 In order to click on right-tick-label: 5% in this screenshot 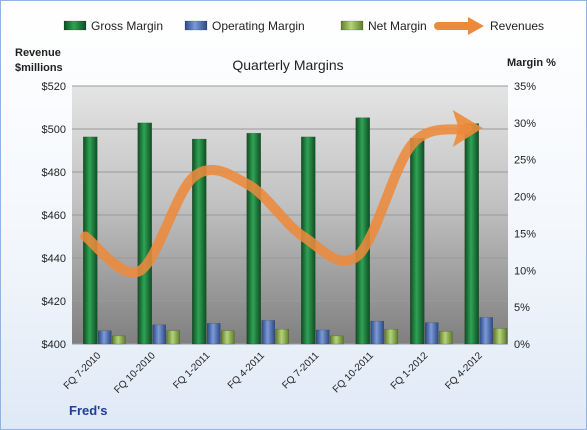, I will do `click(522, 308)`.